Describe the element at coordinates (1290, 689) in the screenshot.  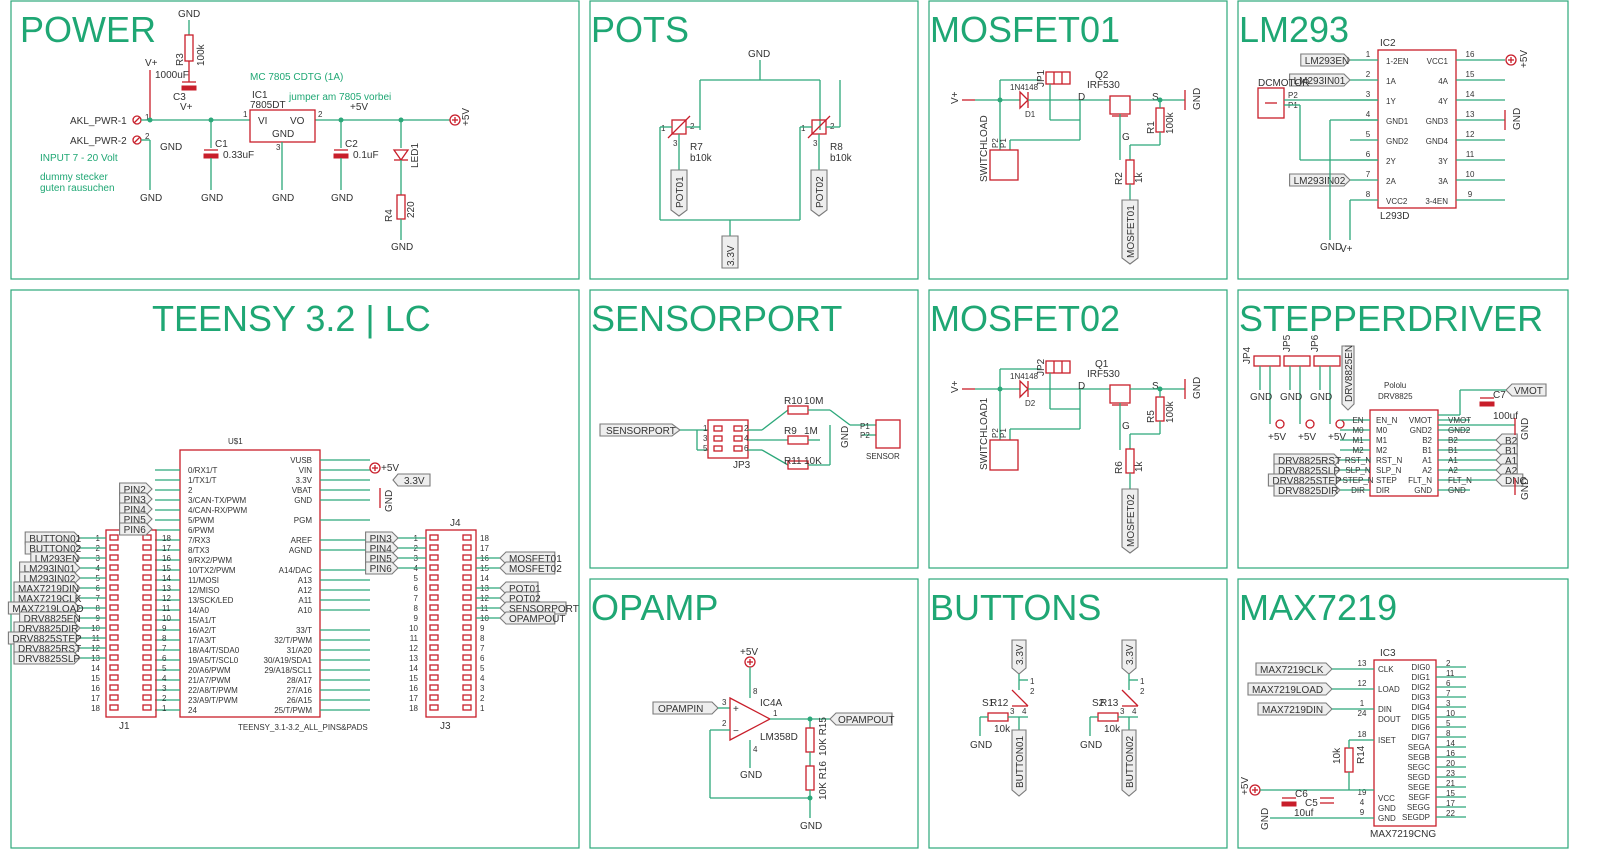
I see `max7219load-flag` at that location.